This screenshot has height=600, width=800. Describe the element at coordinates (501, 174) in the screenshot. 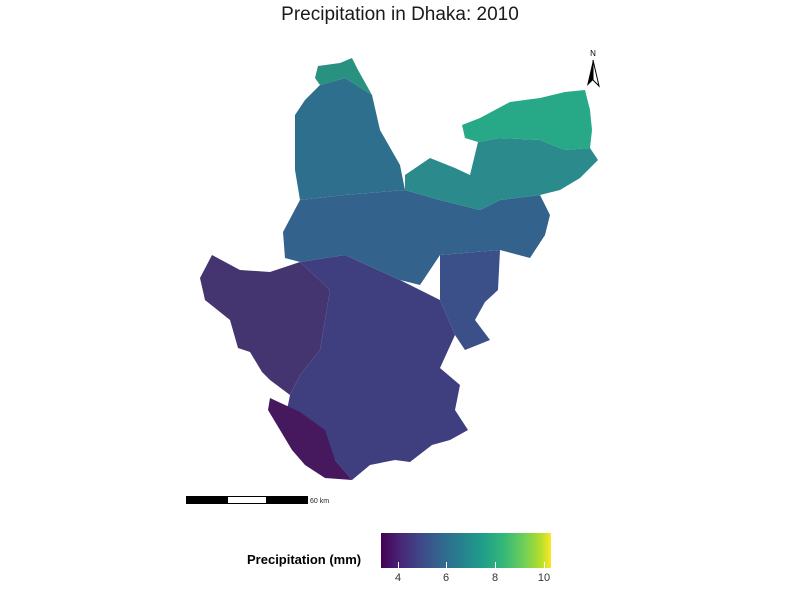

I see `district-northeast` at that location.